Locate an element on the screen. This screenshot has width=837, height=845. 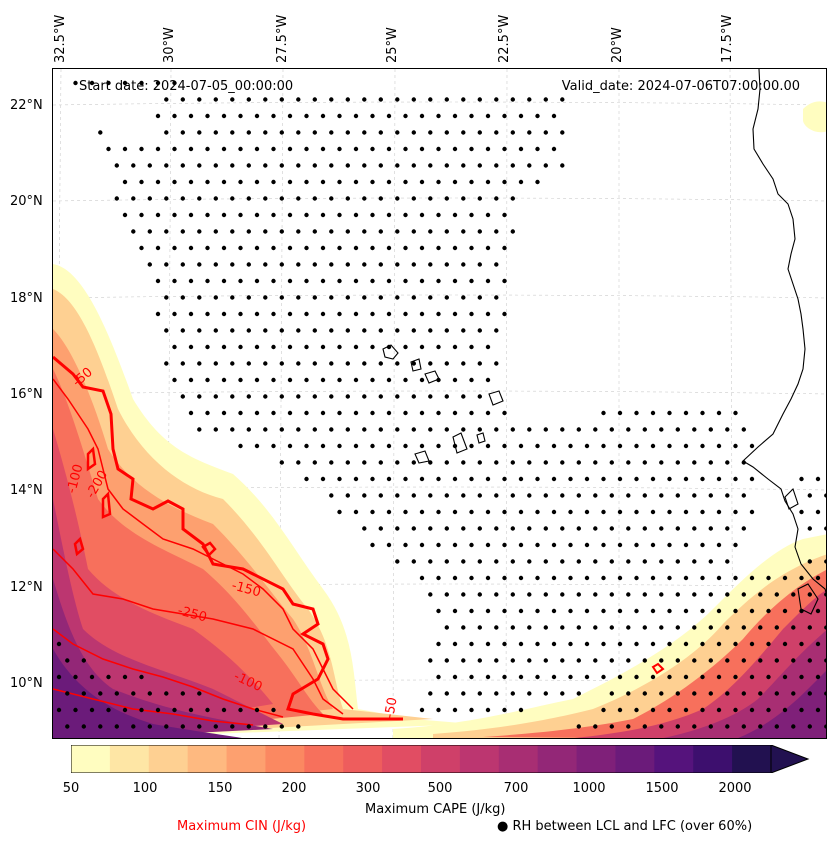
lon-label-22-5w: 22.5°W is located at coordinates (504, 38).